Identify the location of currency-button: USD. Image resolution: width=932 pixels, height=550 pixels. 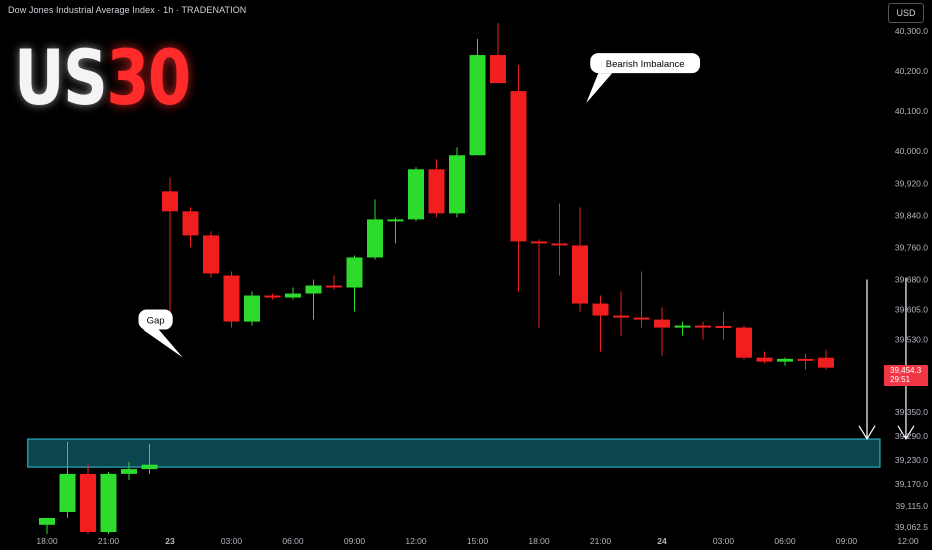
(906, 13).